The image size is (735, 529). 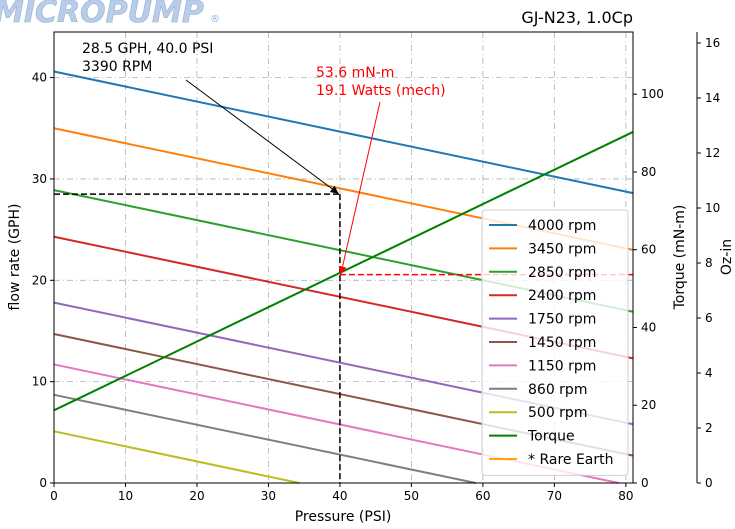 What do you see at coordinates (625, 496) in the screenshot?
I see `x-tick-label: 80` at bounding box center [625, 496].